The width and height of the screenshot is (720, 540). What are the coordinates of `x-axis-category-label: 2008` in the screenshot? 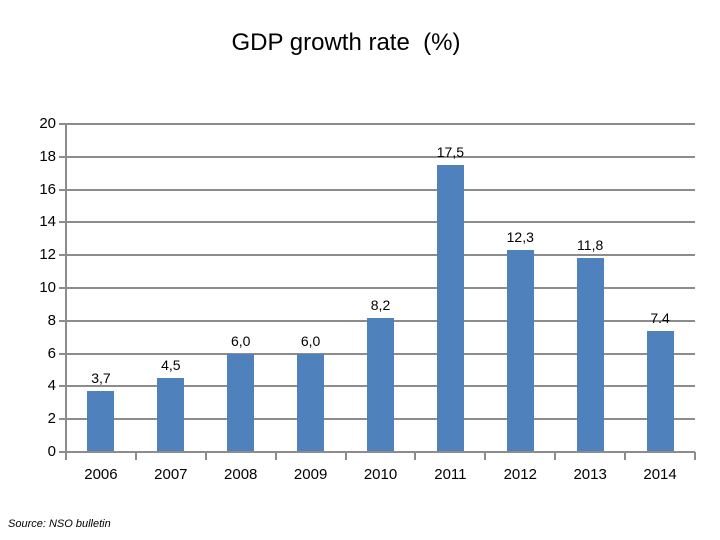 It's located at (241, 474).